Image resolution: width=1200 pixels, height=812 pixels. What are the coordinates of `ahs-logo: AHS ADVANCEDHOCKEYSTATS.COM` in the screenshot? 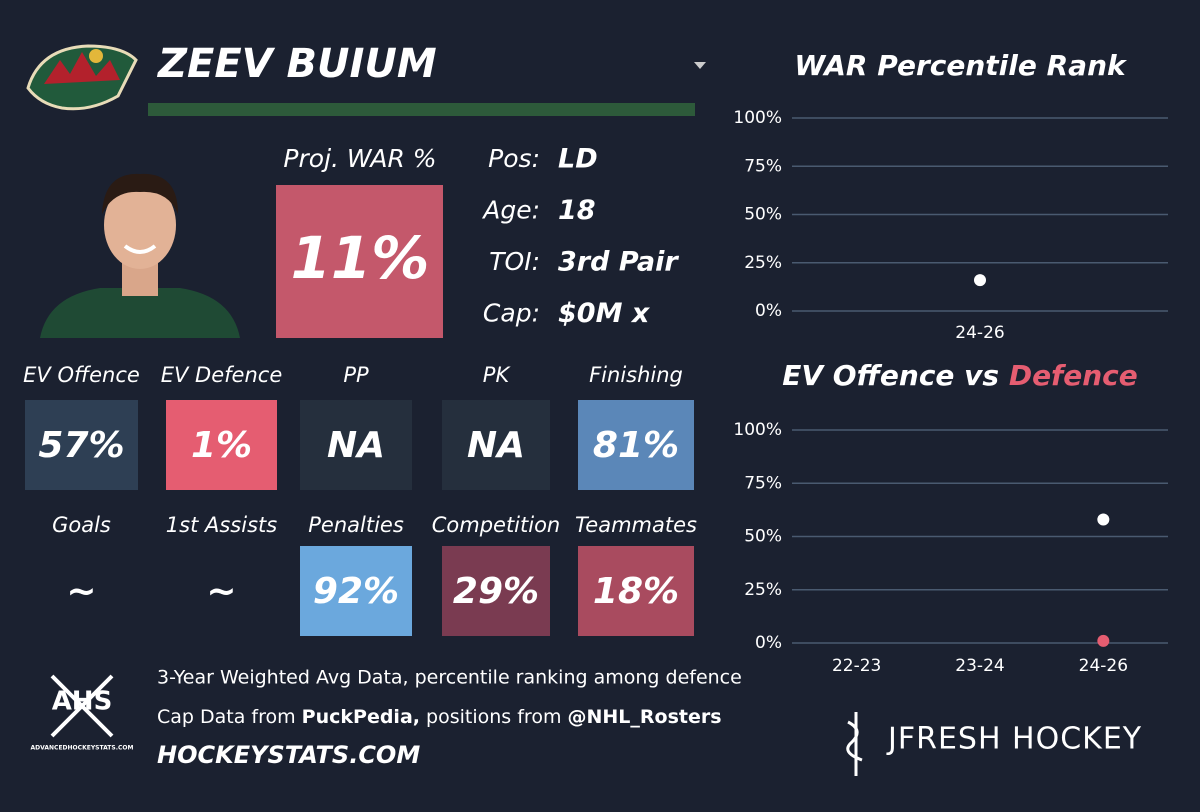 It's located at (82, 713).